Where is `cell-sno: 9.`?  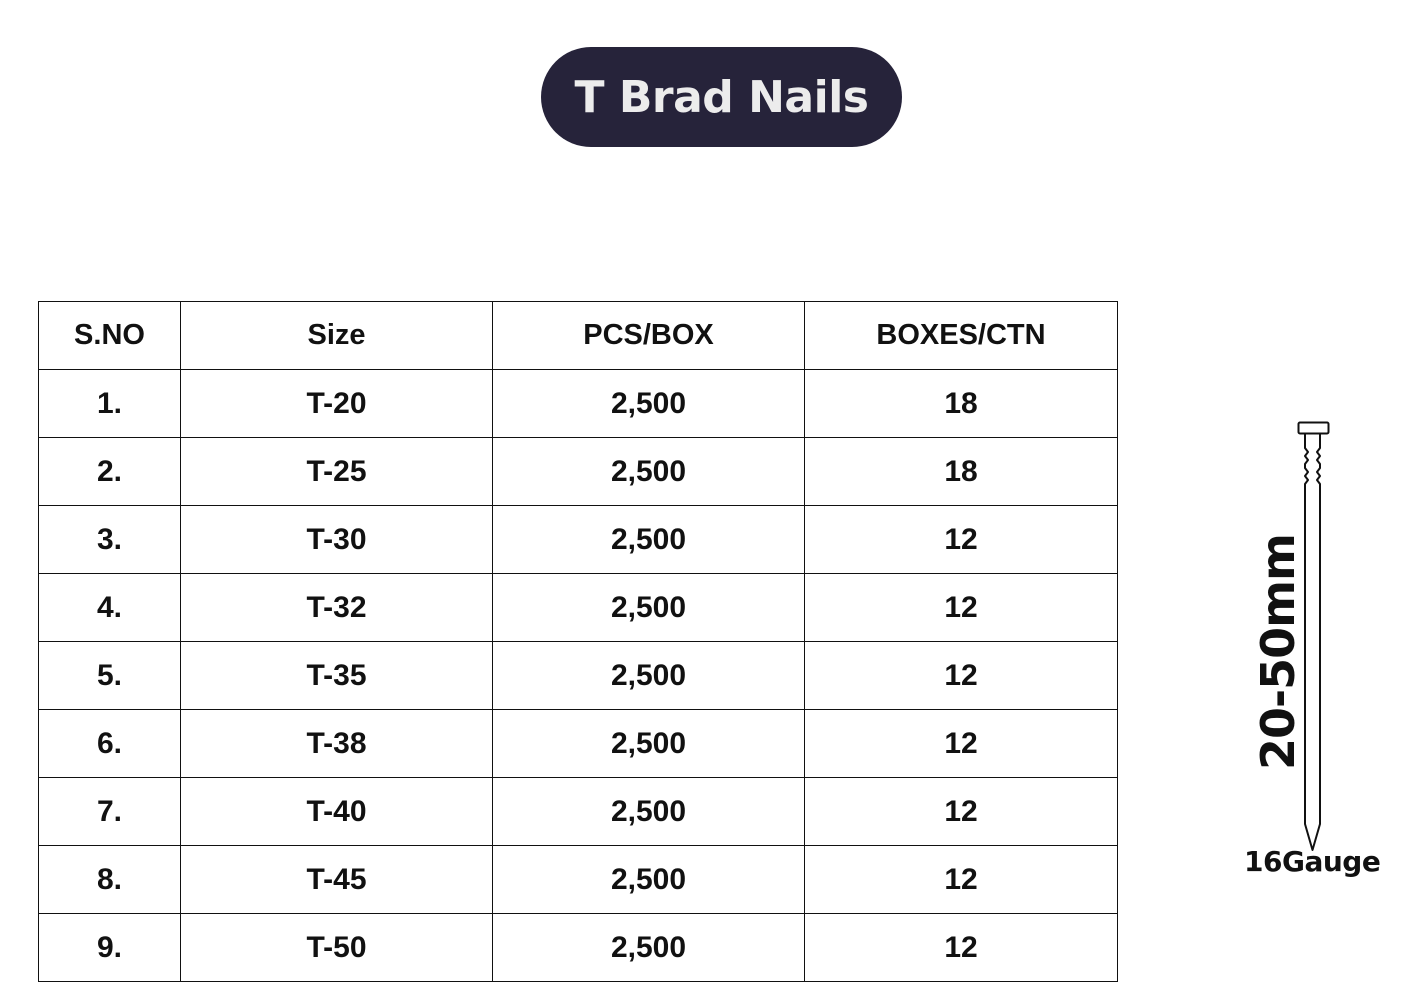
cell-sno: 9. is located at coordinates (109, 947).